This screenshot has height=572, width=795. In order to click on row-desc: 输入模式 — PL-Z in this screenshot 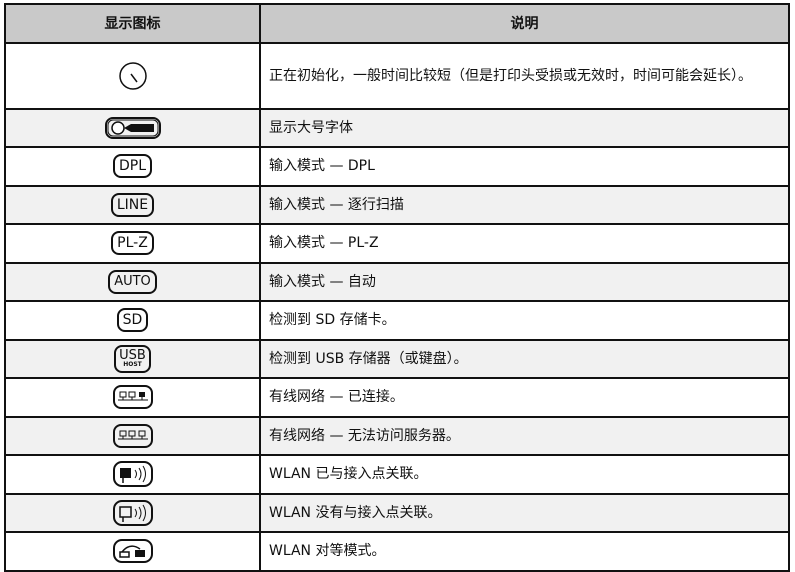, I will do `click(524, 243)`.